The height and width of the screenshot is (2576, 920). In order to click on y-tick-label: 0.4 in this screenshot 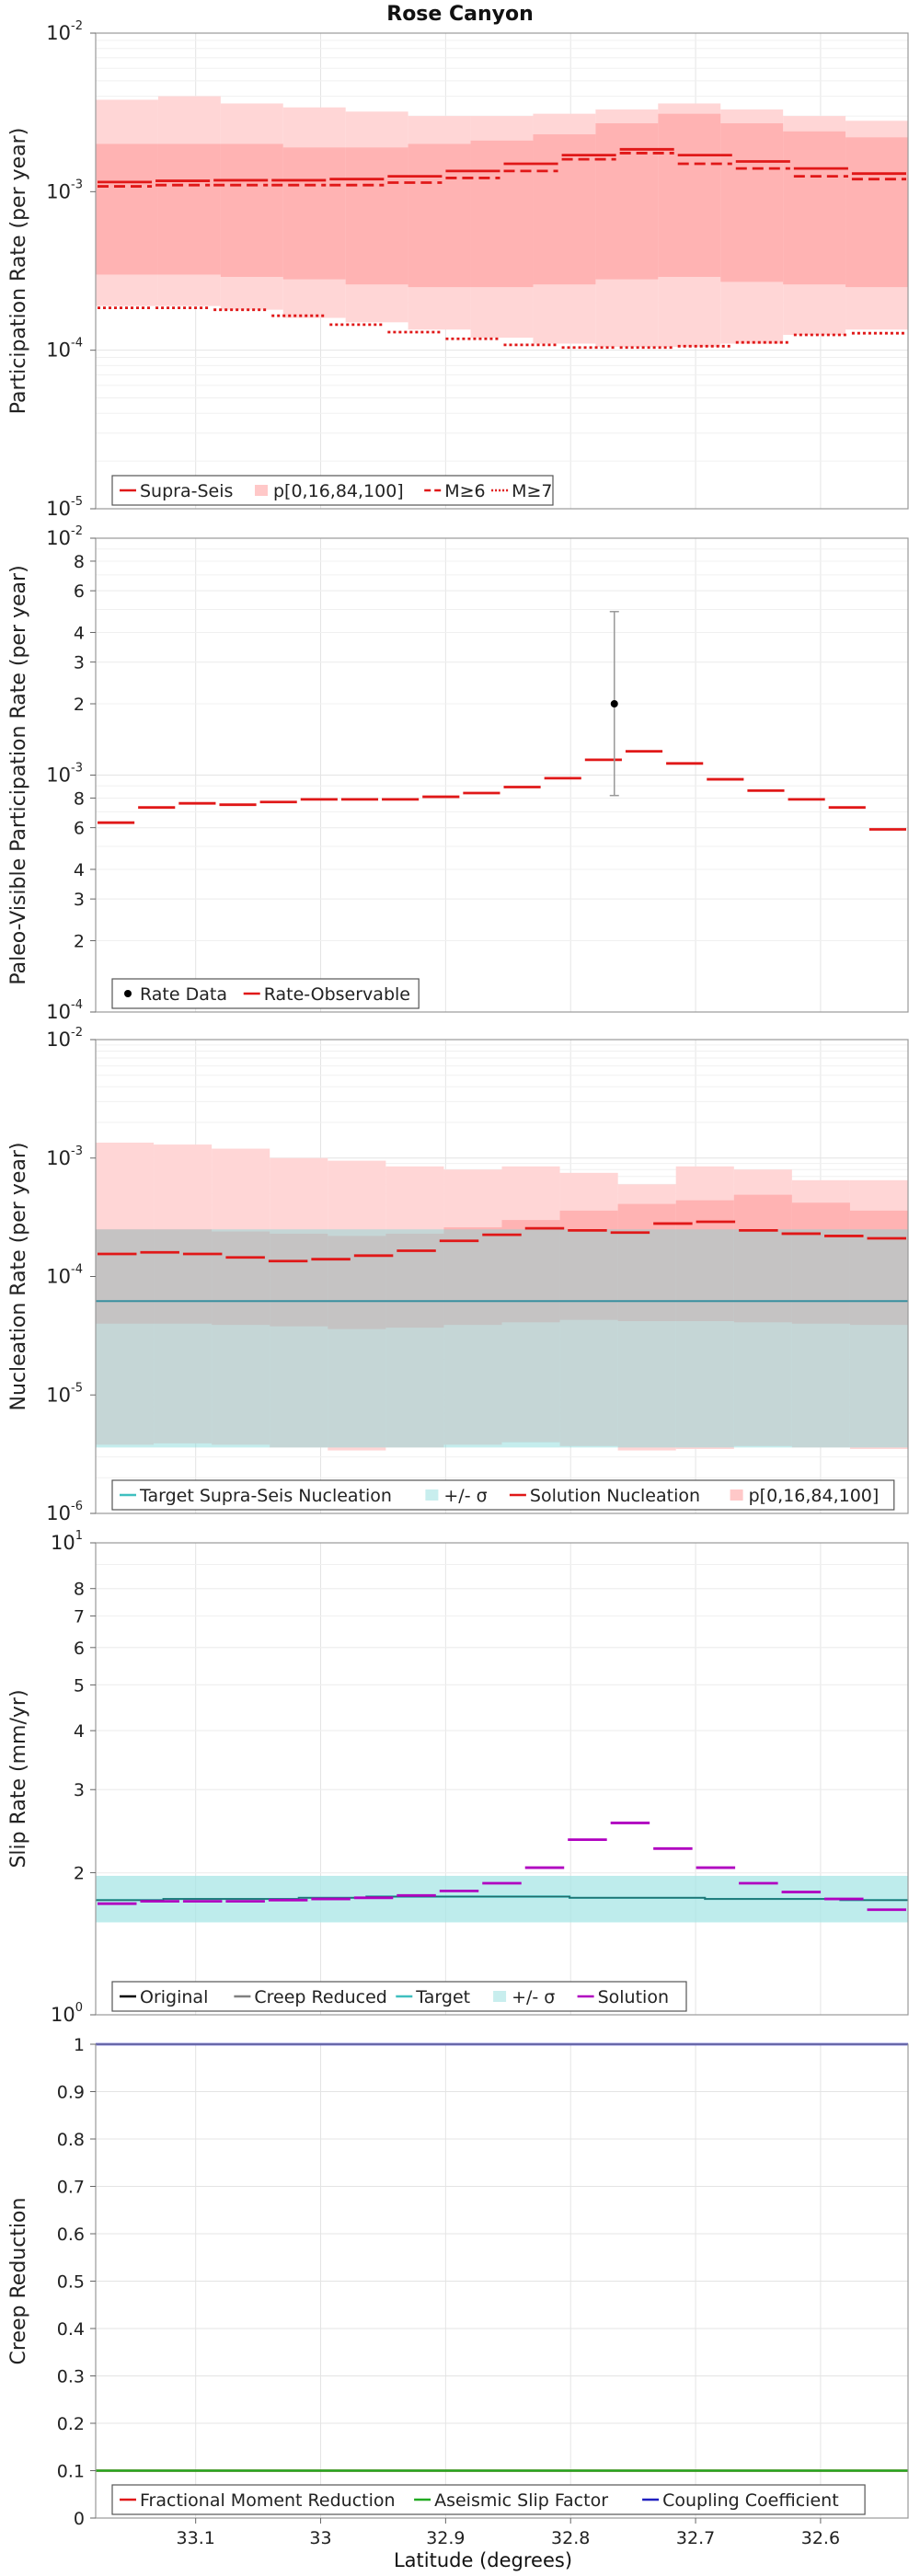, I will do `click(71, 2329)`.